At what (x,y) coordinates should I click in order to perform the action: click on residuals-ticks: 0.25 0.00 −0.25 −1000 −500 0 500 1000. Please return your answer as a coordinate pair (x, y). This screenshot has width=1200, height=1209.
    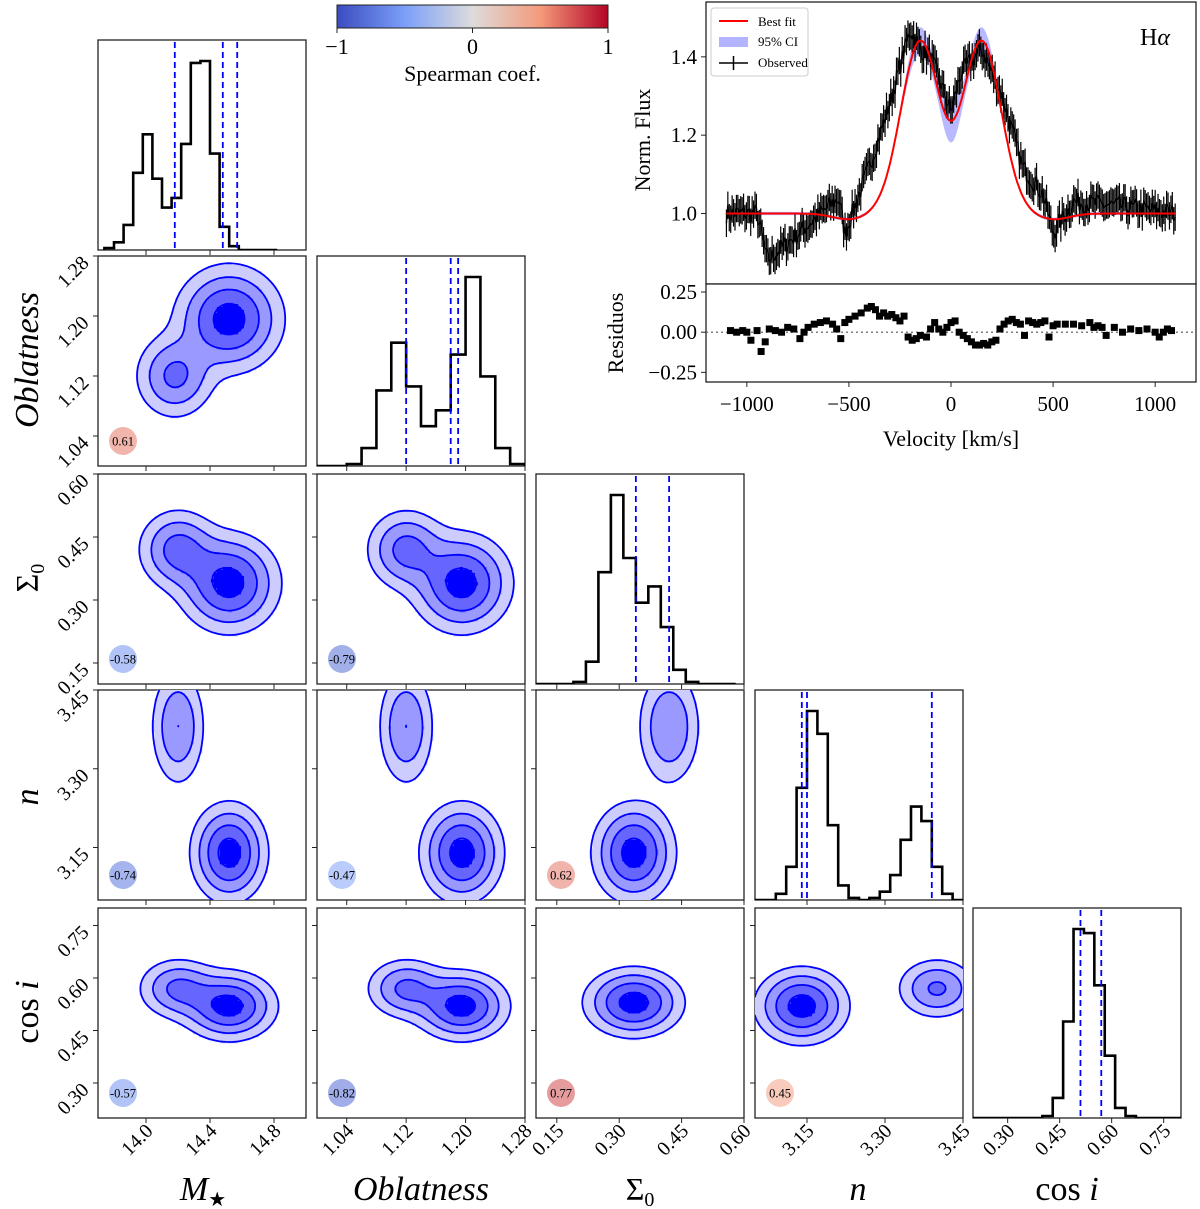
    Looking at the image, I should click on (912, 348).